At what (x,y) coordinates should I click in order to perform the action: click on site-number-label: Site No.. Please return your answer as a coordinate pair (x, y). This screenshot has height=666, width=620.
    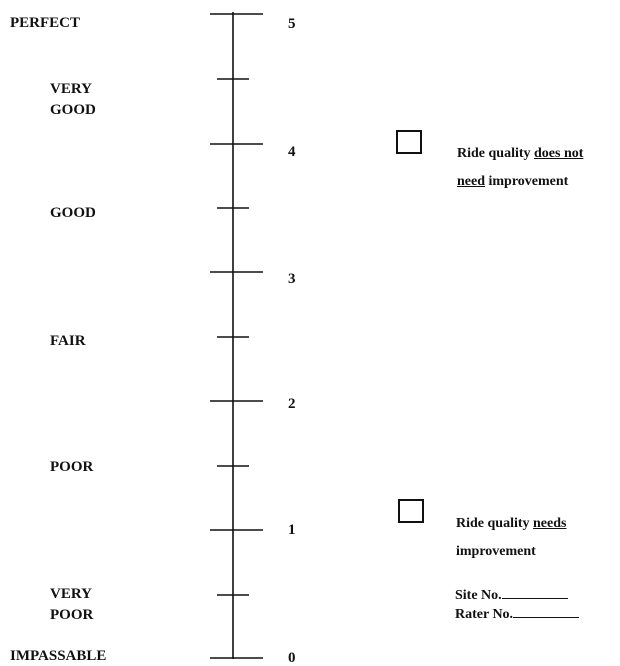
    Looking at the image, I should click on (478, 595).